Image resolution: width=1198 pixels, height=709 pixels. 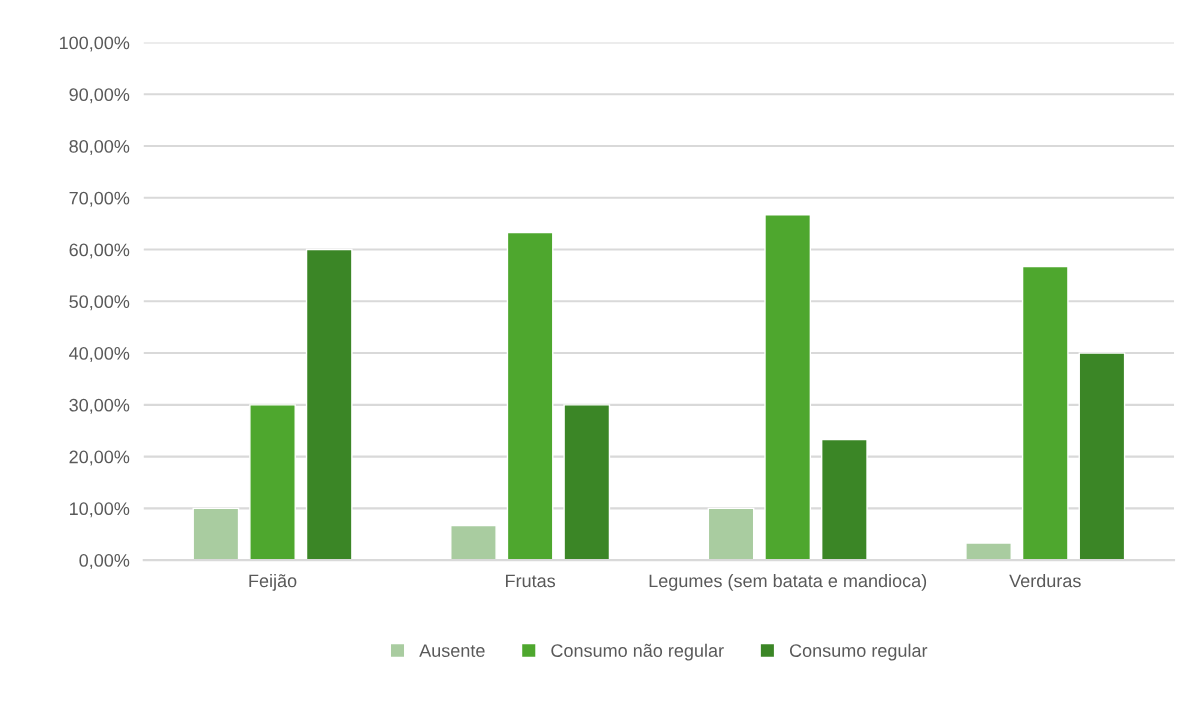 What do you see at coordinates (452, 650) in the screenshot?
I see `legend-label: Ausente` at bounding box center [452, 650].